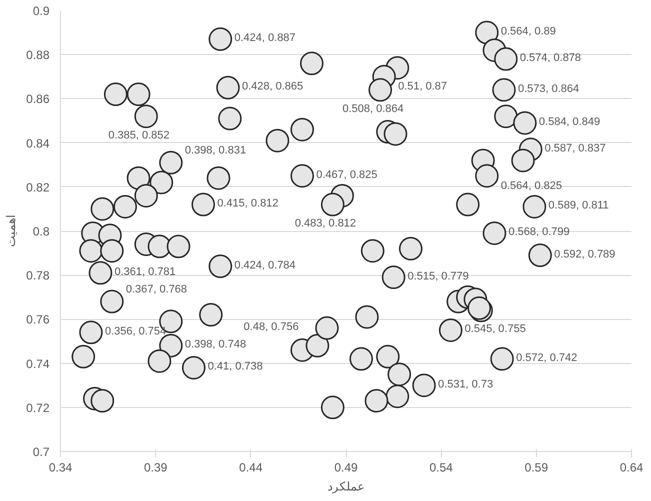 The image size is (651, 501). Describe the element at coordinates (215, 344) in the screenshot. I see `data-label: 0.398, 0.748` at that location.